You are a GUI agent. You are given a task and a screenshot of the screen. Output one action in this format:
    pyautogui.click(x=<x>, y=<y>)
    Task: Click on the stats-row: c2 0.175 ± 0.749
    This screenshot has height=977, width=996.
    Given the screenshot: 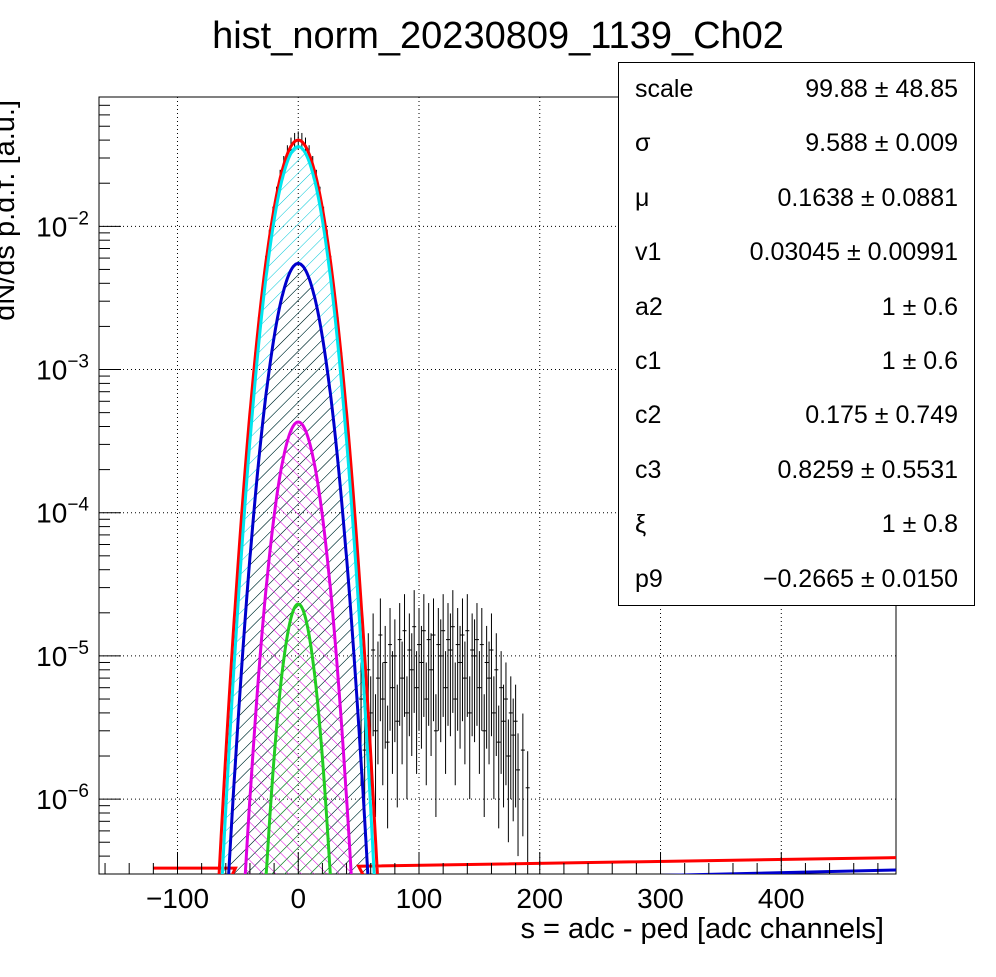 What is the action you would take?
    pyautogui.click(x=796, y=416)
    